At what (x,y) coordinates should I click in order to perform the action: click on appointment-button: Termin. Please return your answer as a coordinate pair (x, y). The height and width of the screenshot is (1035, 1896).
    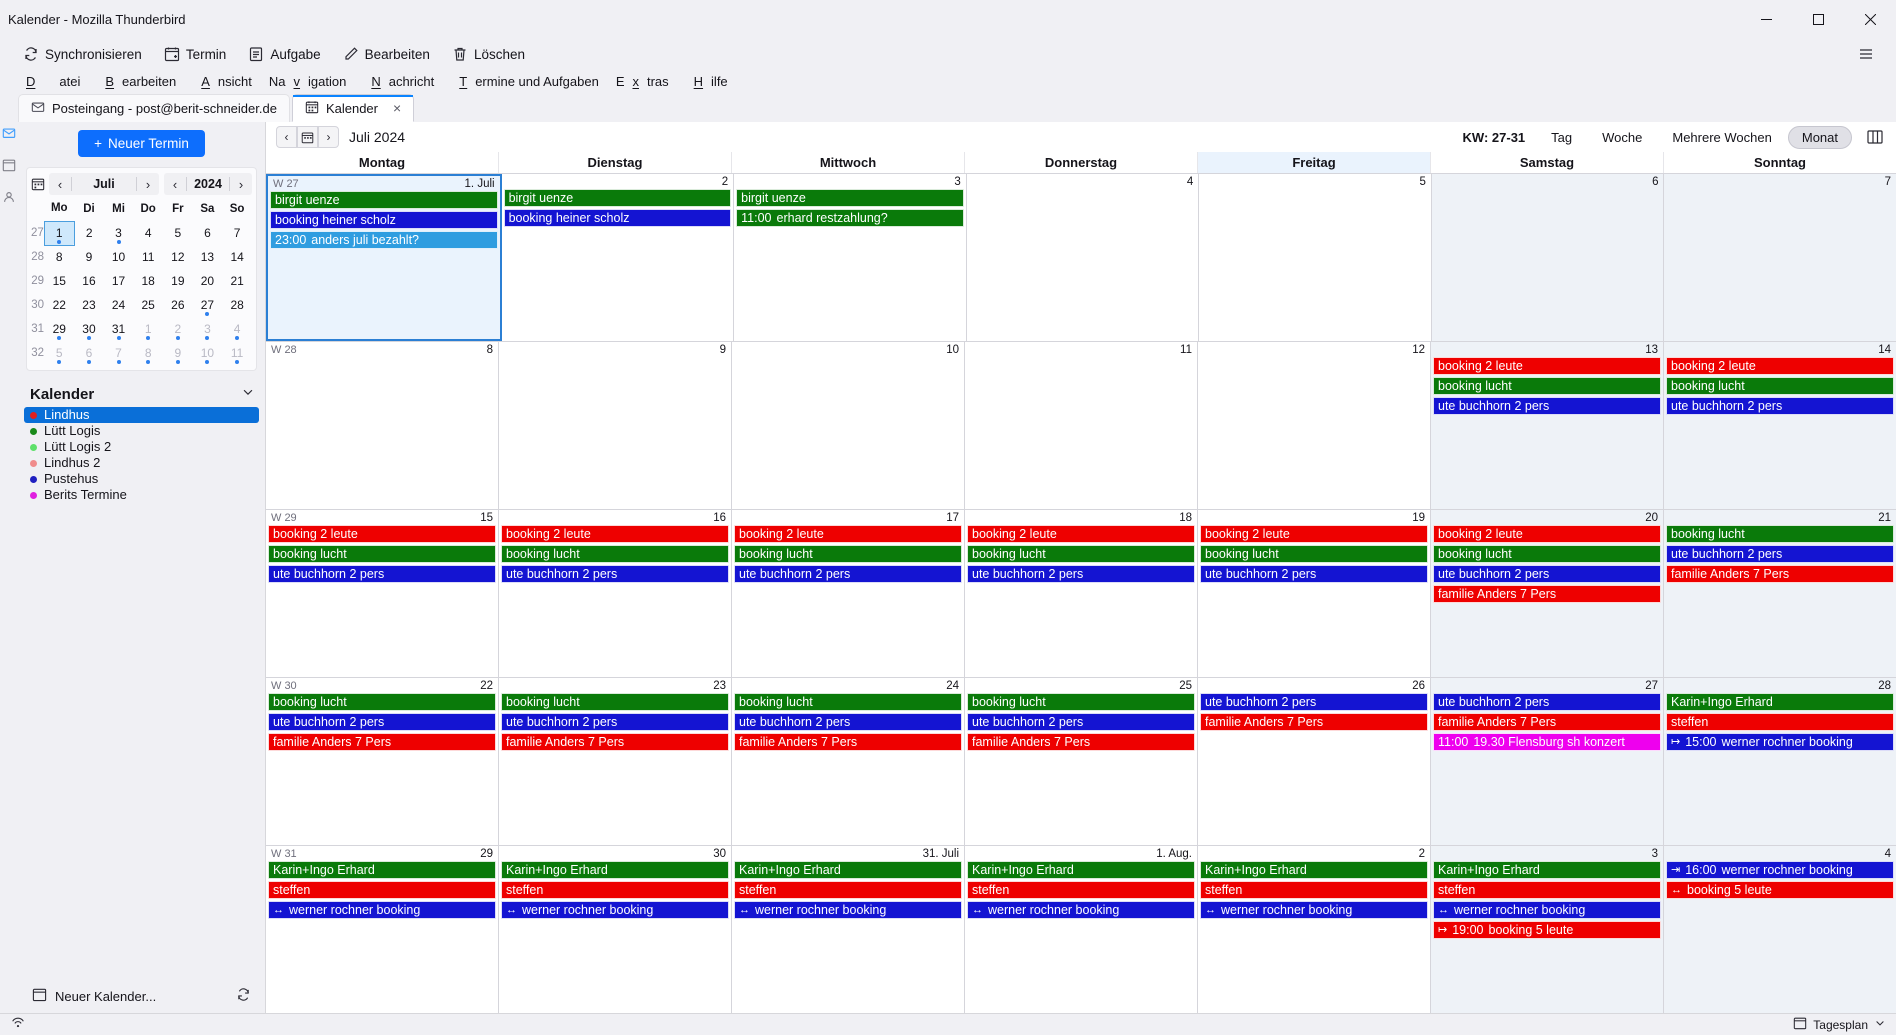
    Looking at the image, I should click on (195, 54).